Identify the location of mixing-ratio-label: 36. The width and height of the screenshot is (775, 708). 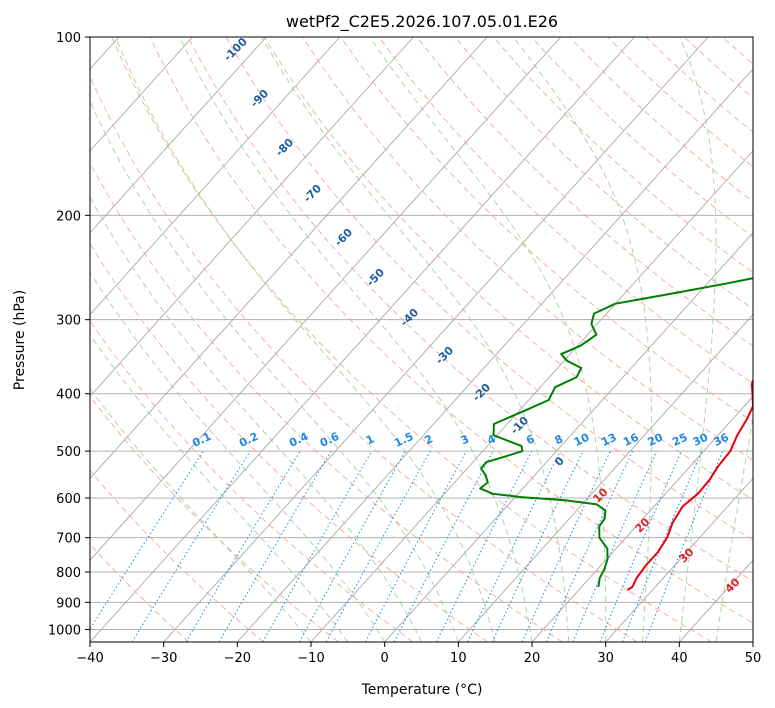
(722, 440).